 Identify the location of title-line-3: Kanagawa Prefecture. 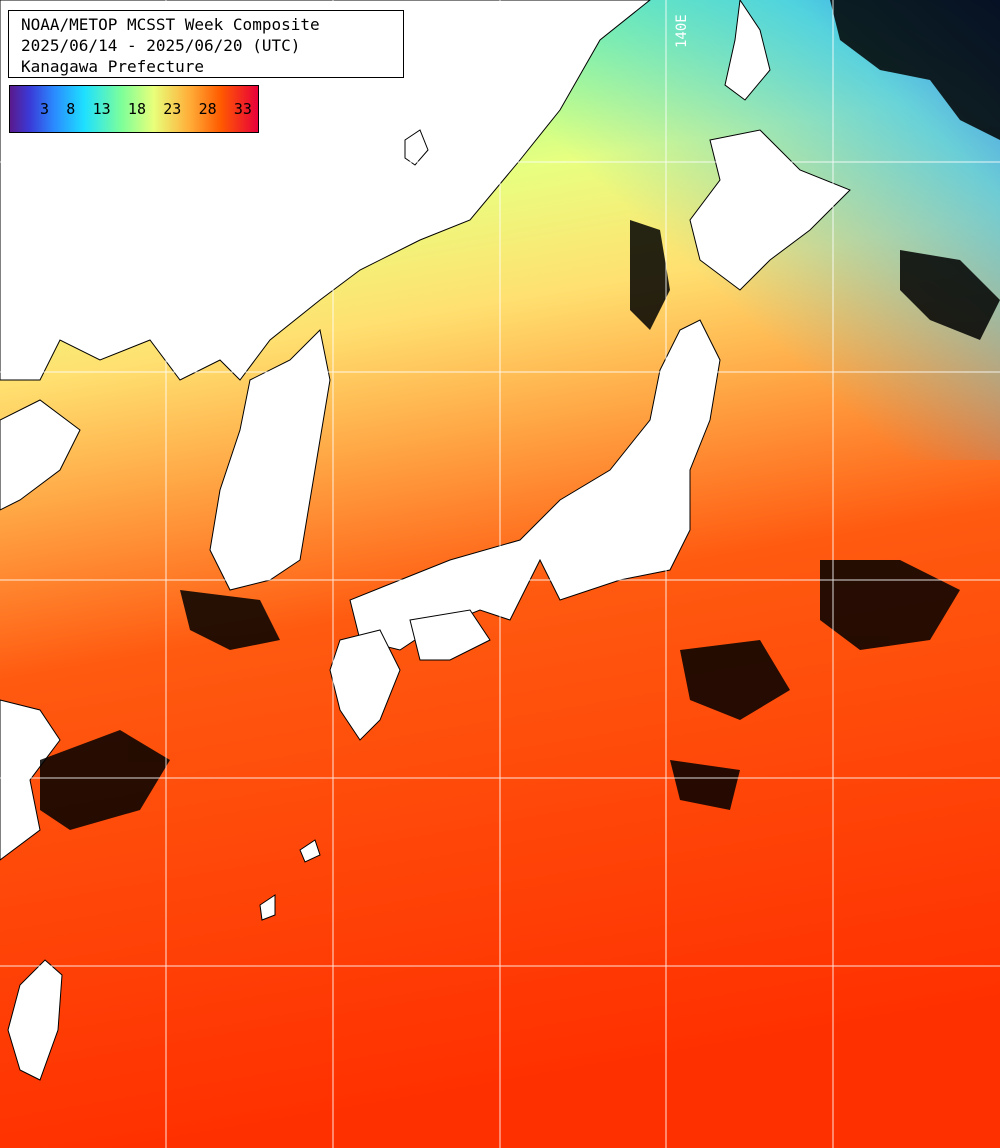
(113, 66).